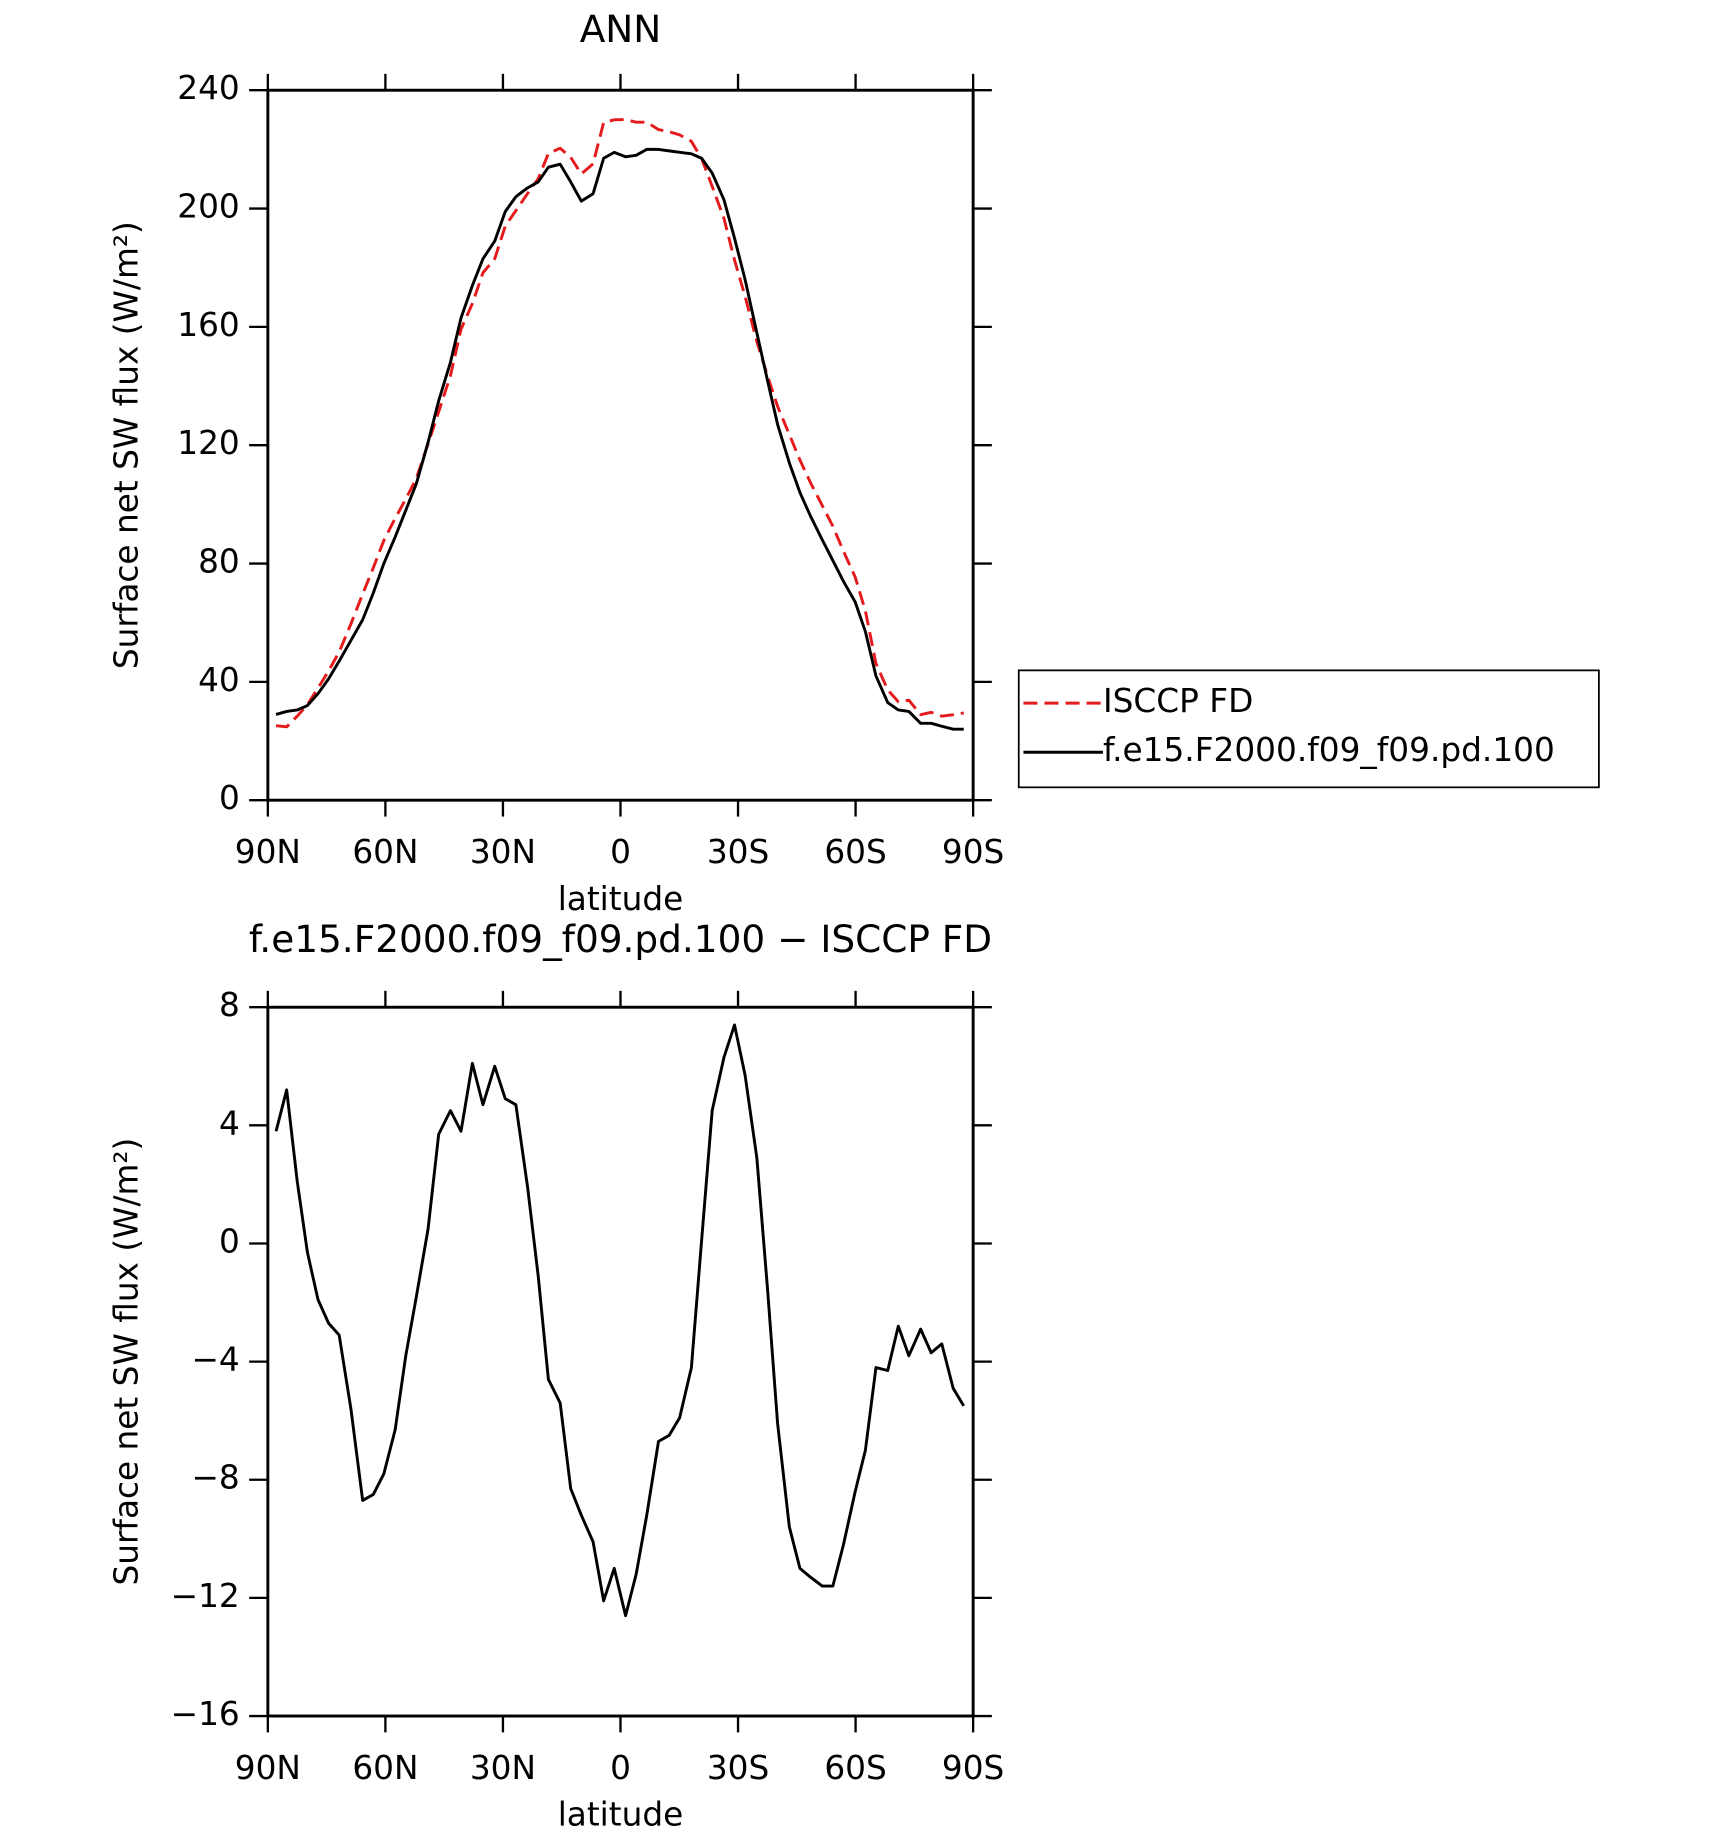 This screenshot has height=1839, width=1710. What do you see at coordinates (621, 29) in the screenshot?
I see `chart-title: ANN` at bounding box center [621, 29].